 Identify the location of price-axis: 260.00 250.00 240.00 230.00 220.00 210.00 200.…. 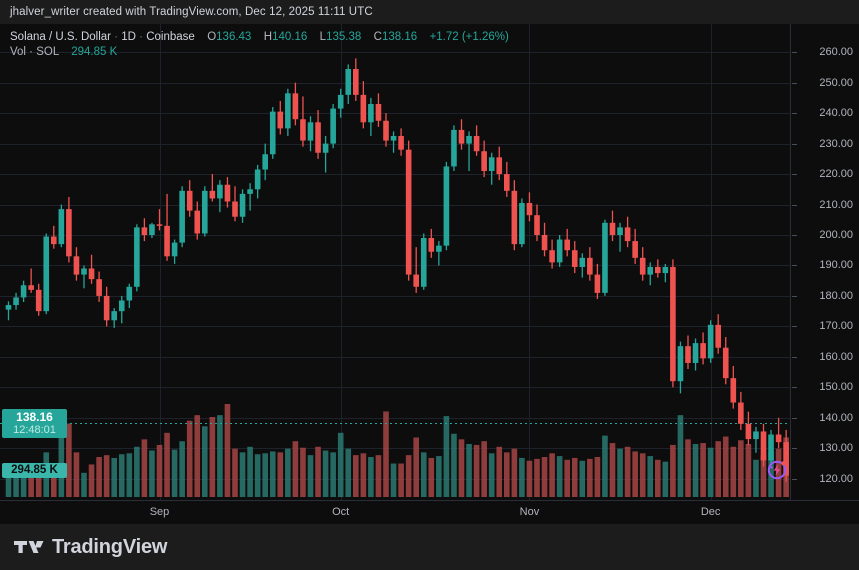
(824, 262).